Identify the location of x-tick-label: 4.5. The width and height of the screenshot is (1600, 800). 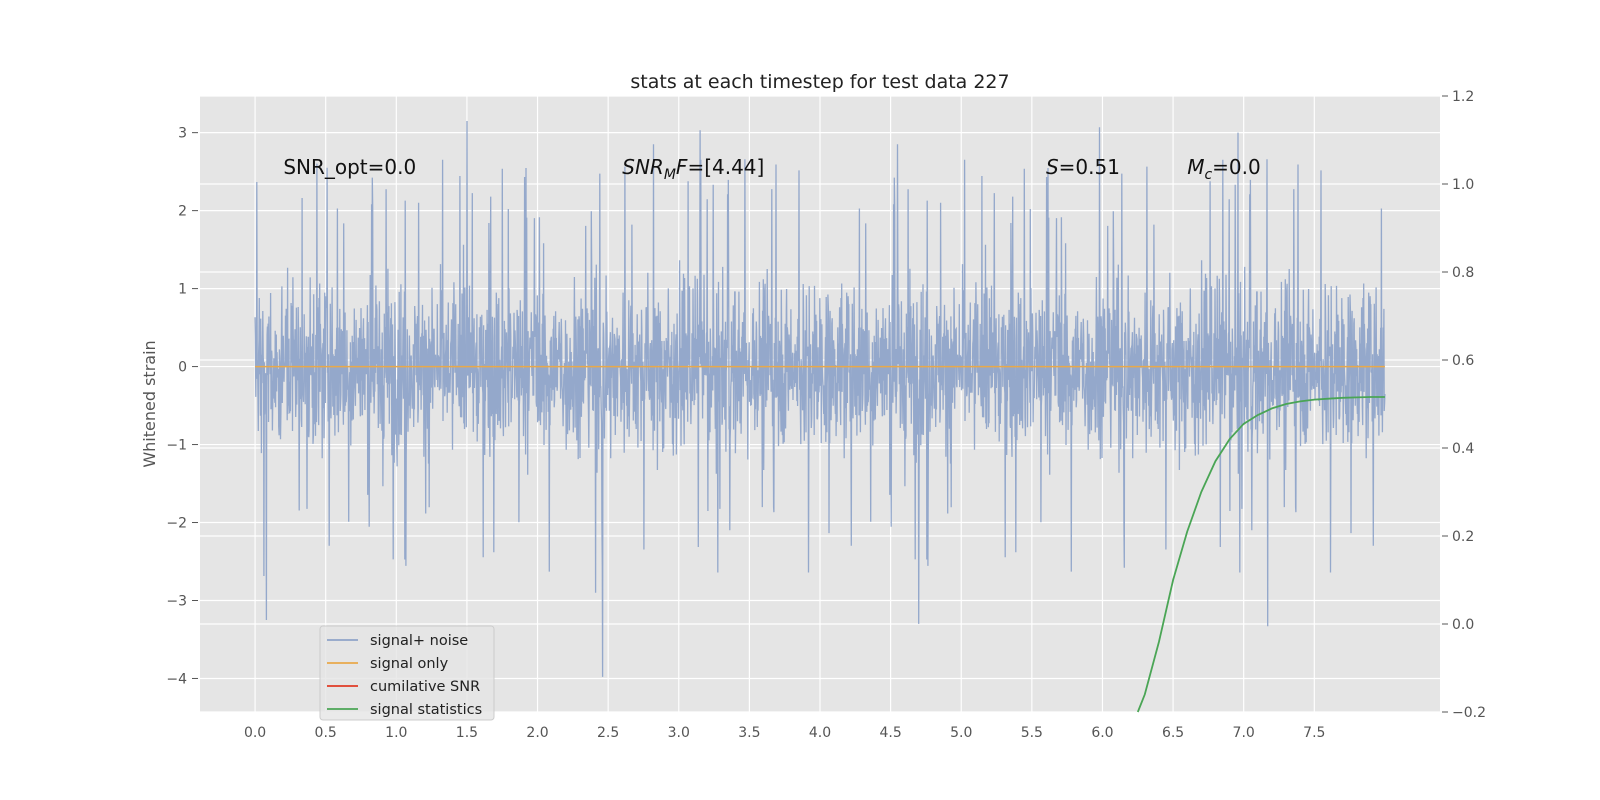
(890, 733).